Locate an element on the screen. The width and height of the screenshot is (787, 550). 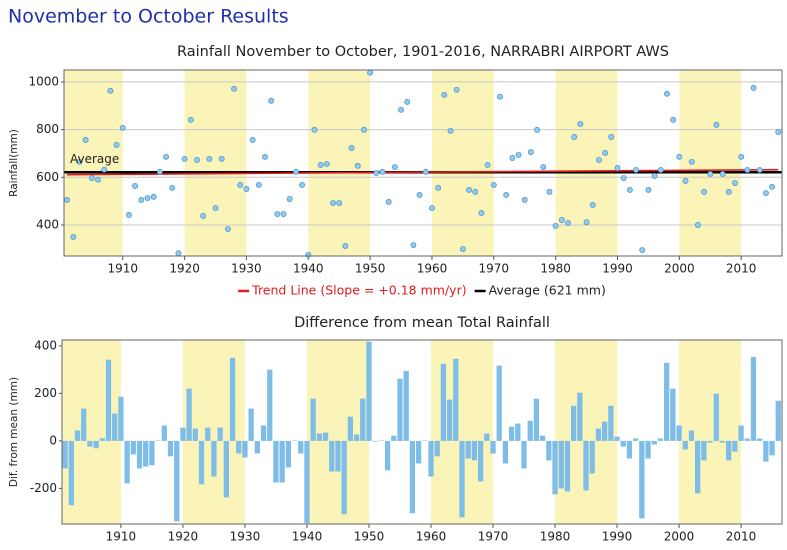
y-tick-label: 0 is located at coordinates (53, 440).